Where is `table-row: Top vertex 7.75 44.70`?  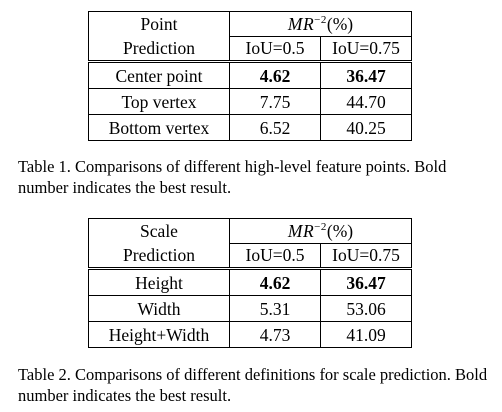 table-row: Top vertex 7.75 44.70 is located at coordinates (250, 101).